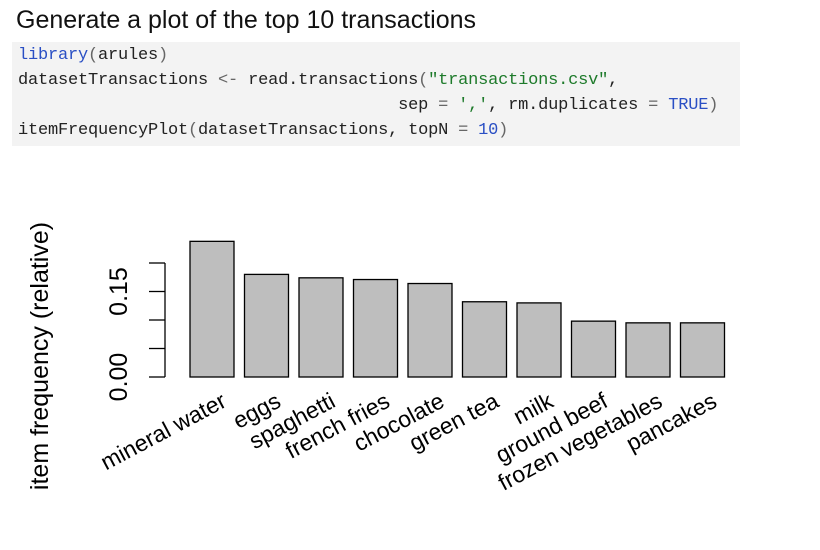 Image resolution: width=820 pixels, height=550 pixels. Describe the element at coordinates (333, 80) in the screenshot. I see `code-fn-read-transactions: read.transactions` at that location.